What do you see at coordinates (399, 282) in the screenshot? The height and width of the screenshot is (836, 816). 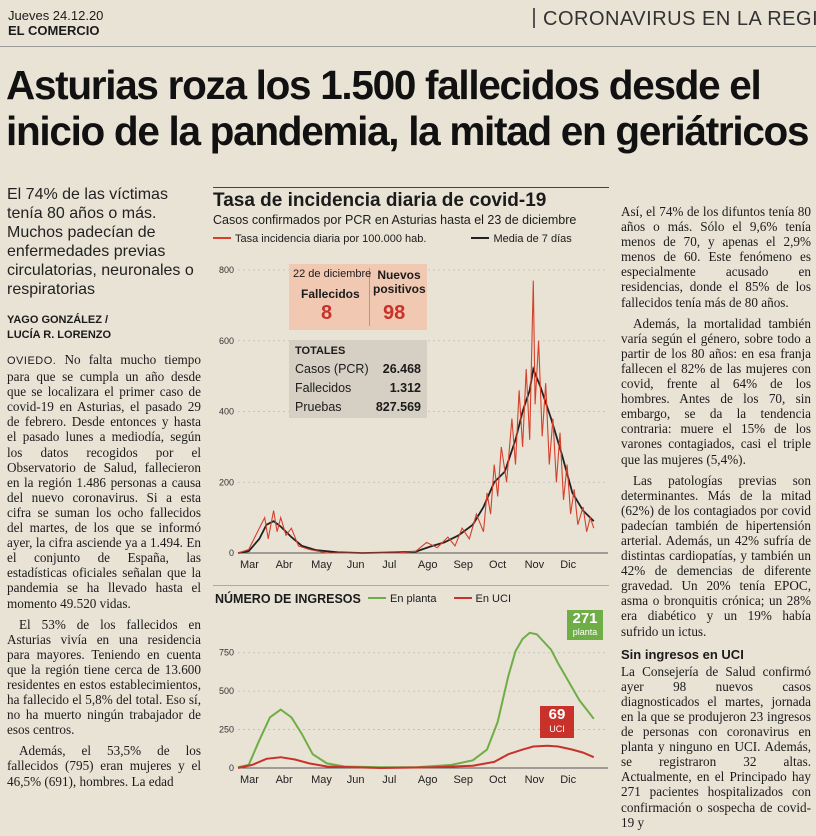 I see `positives-label: Nuevos positivos` at bounding box center [399, 282].